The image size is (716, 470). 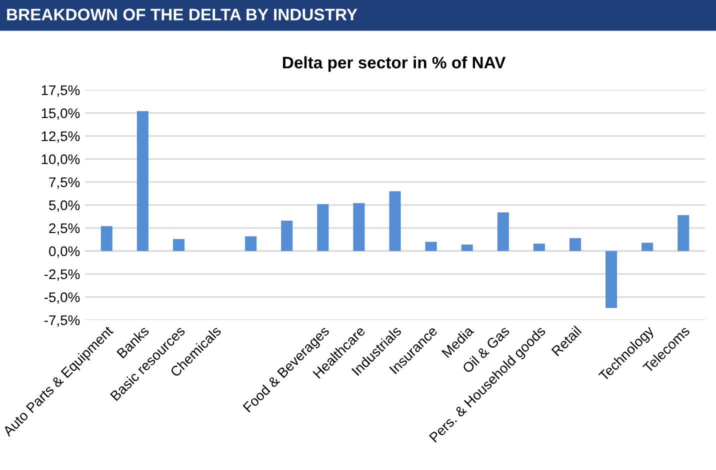 What do you see at coordinates (61, 91) in the screenshot?
I see `y-tick-label: 17,5%` at bounding box center [61, 91].